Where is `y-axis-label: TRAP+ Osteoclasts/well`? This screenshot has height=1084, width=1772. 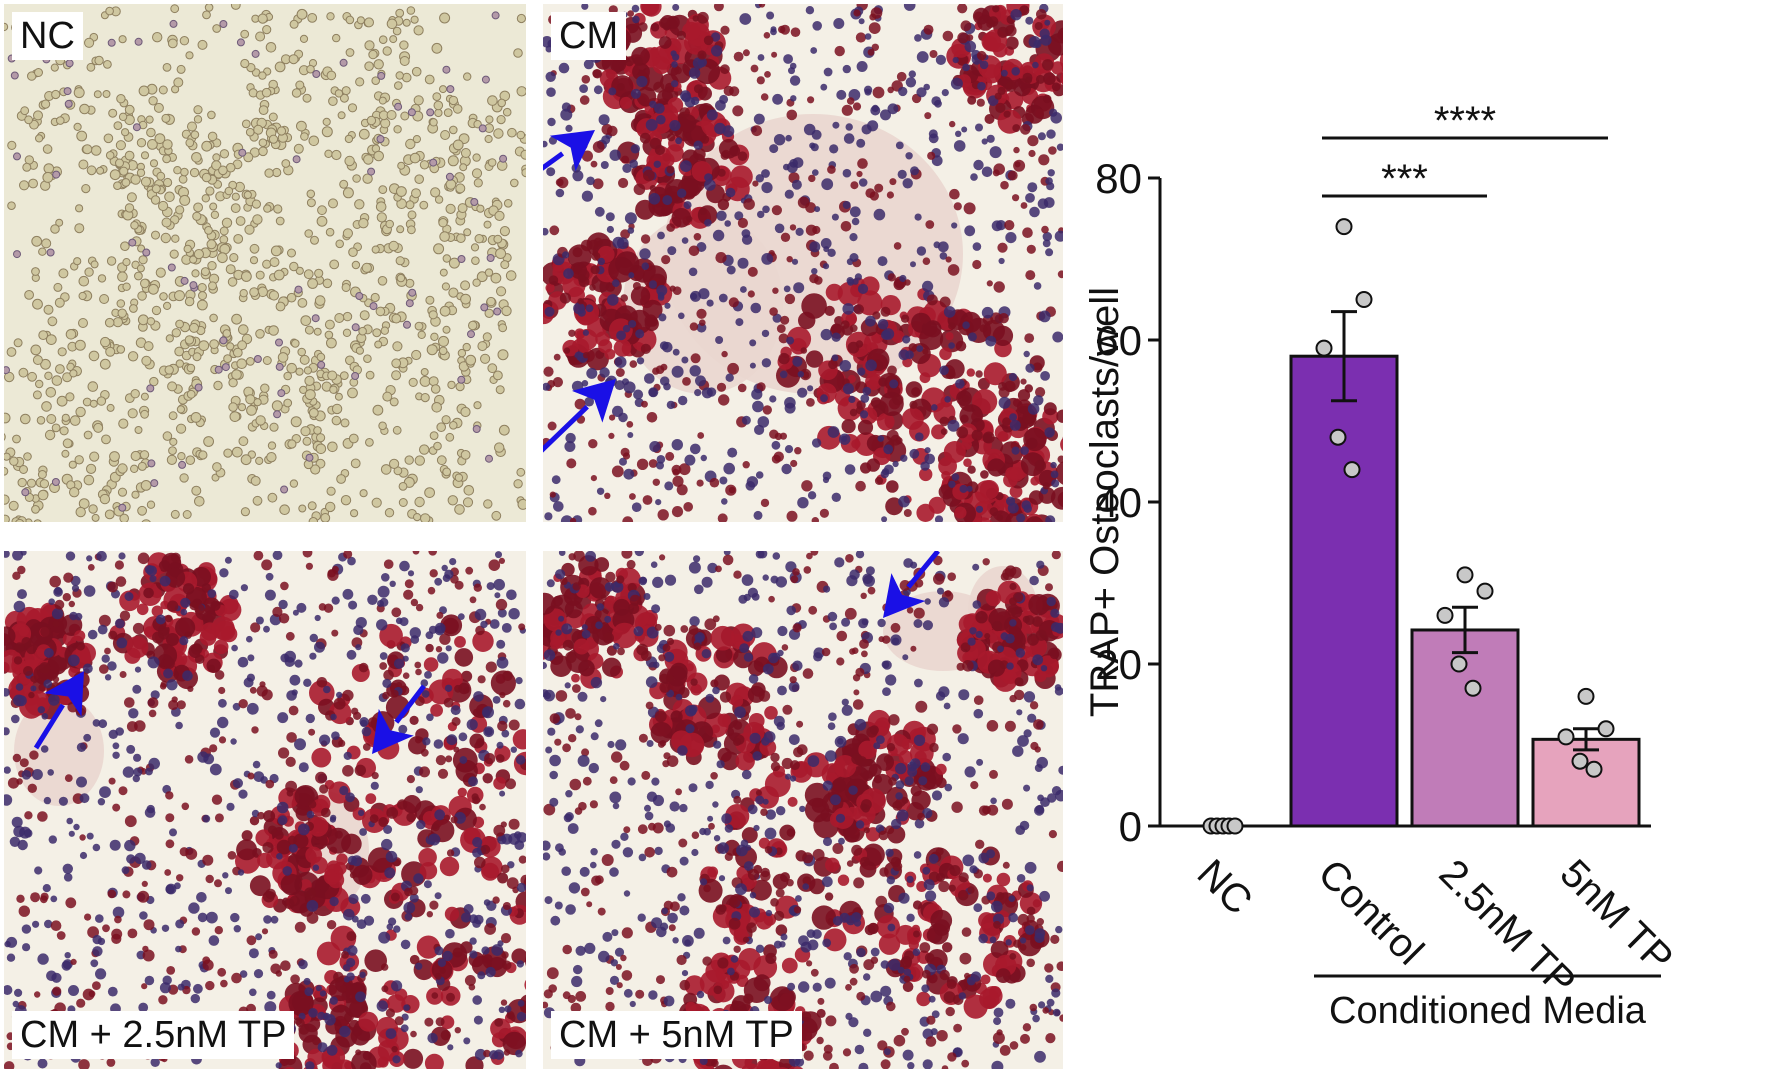
y-axis-label: TRAP+ Osteoclasts/well is located at coordinates (1105, 502).